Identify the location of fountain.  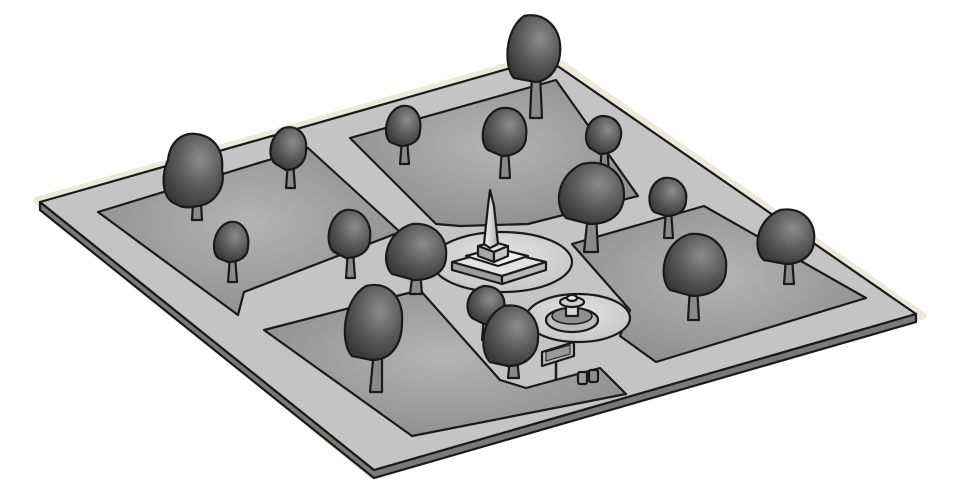
(572, 313).